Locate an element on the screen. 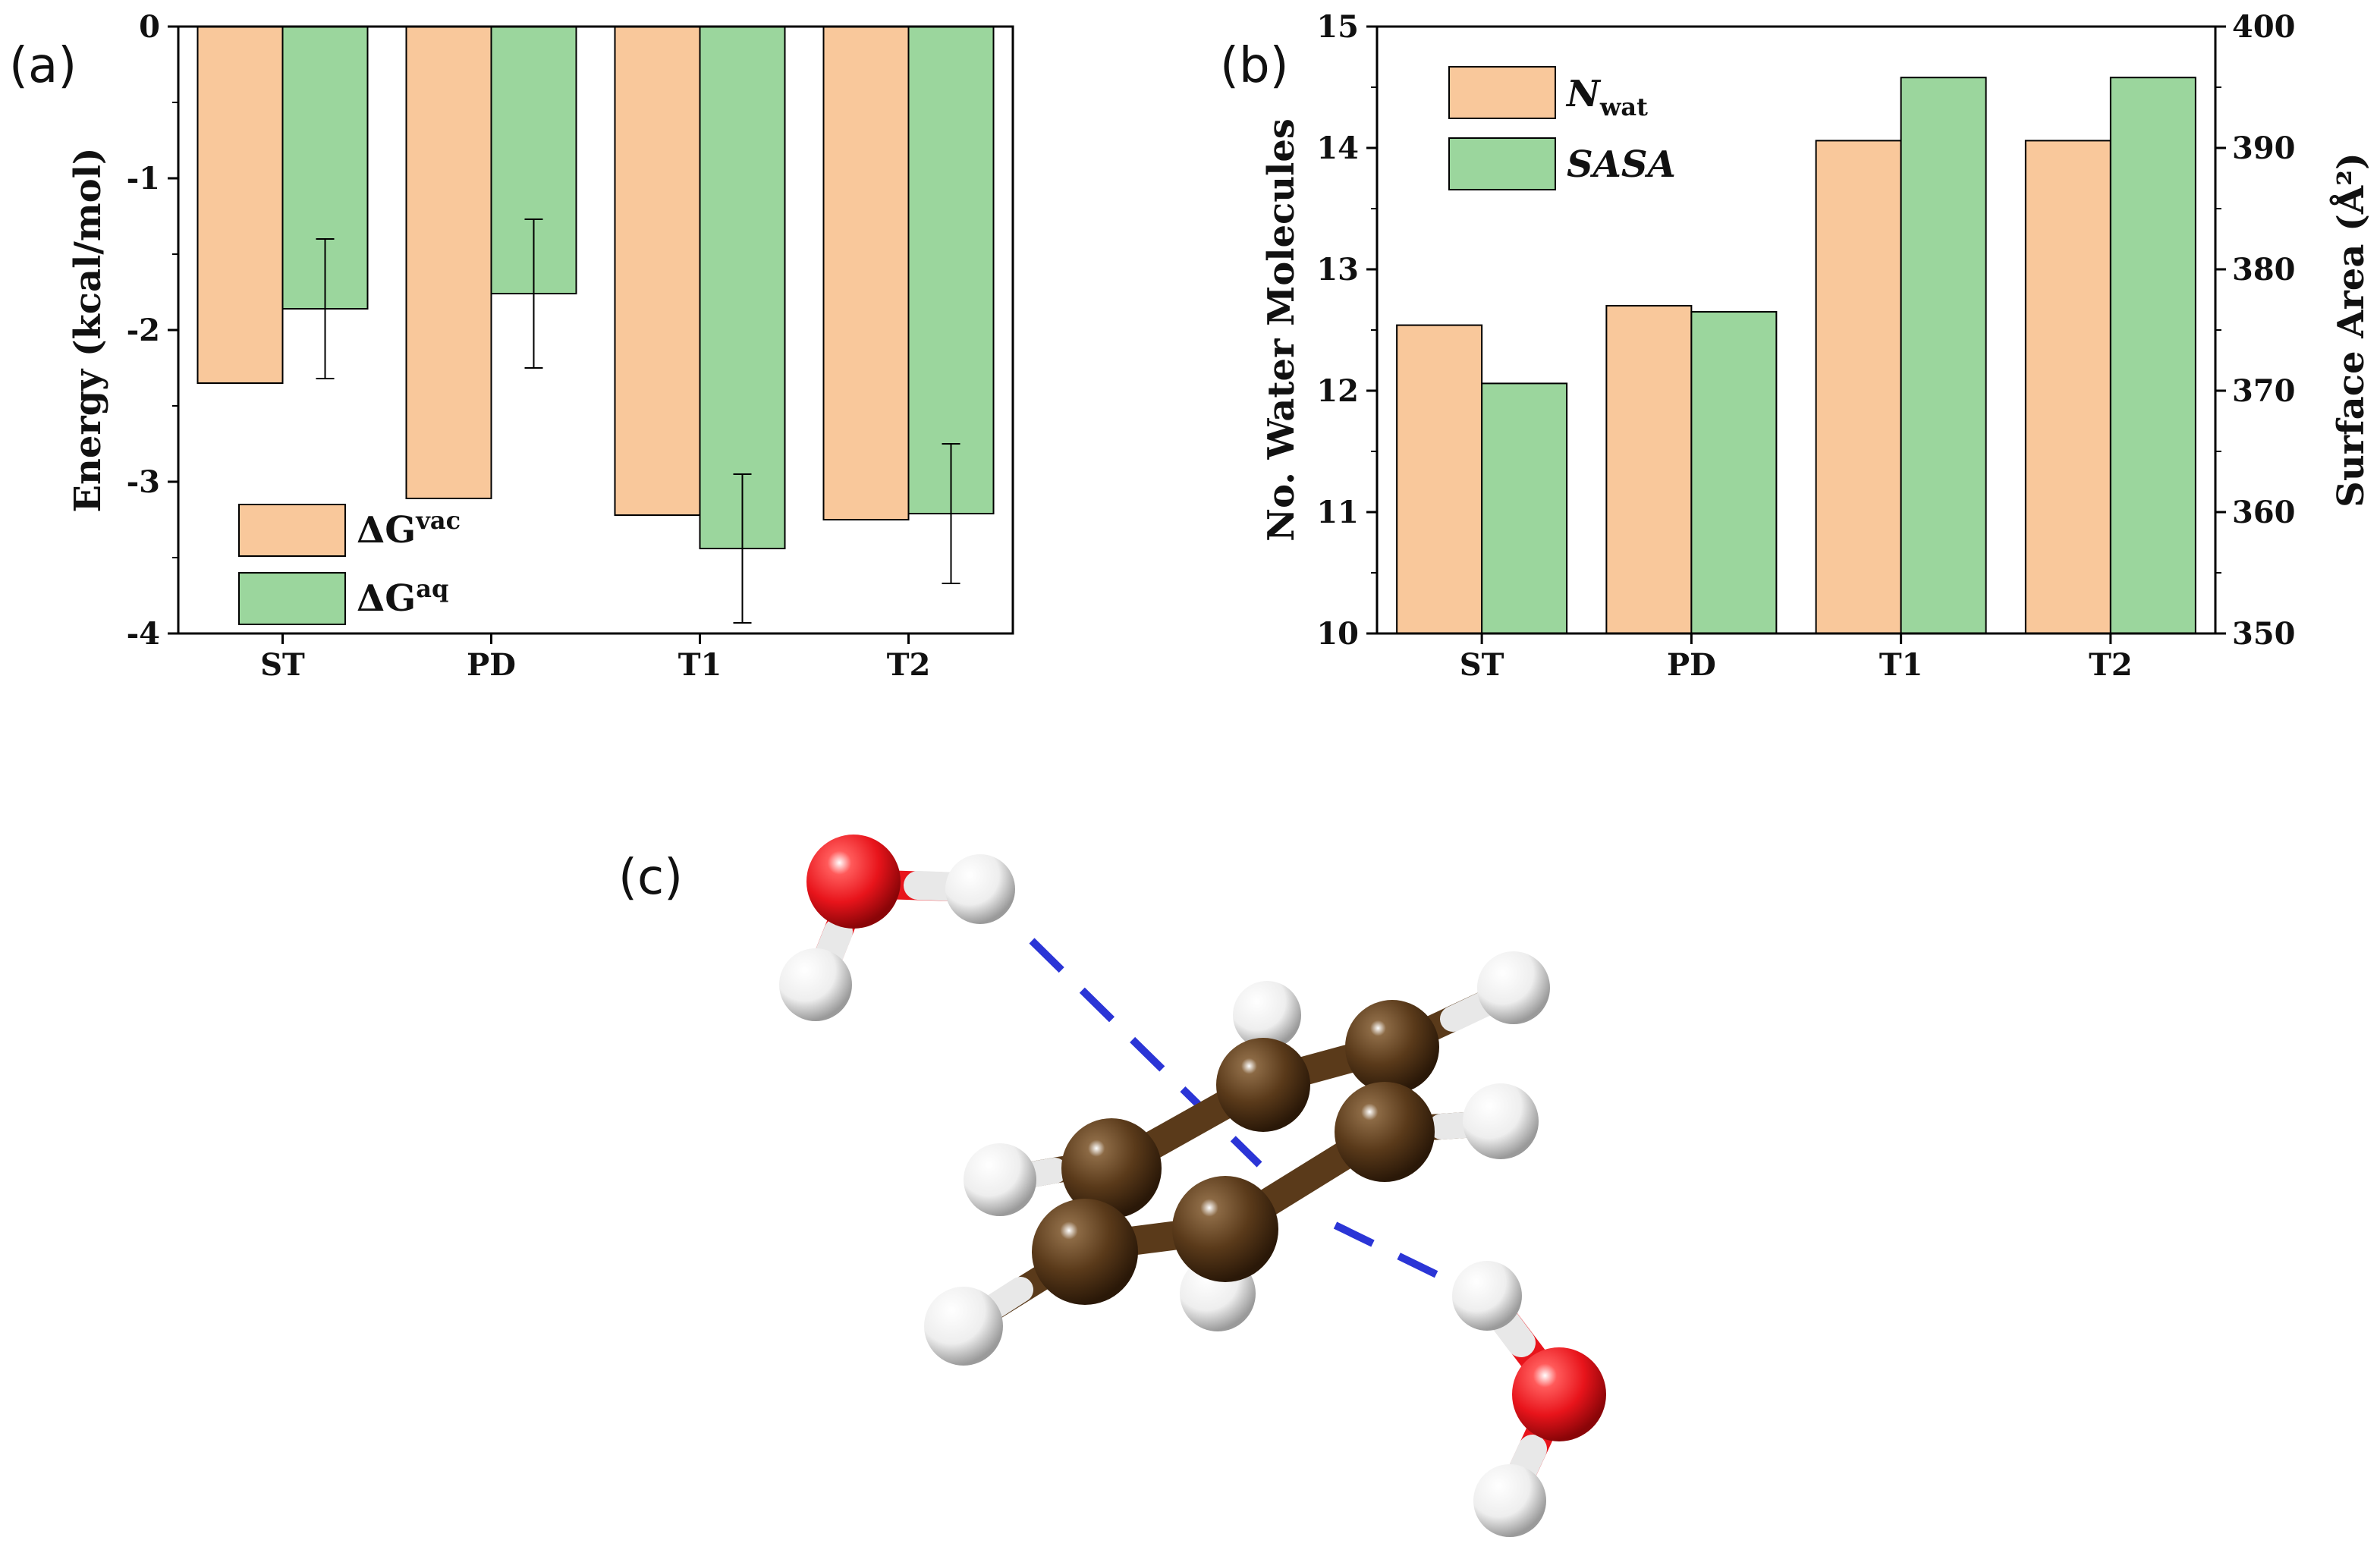 The image size is (2380, 1556). y-tick-label: -1 is located at coordinates (143, 178).